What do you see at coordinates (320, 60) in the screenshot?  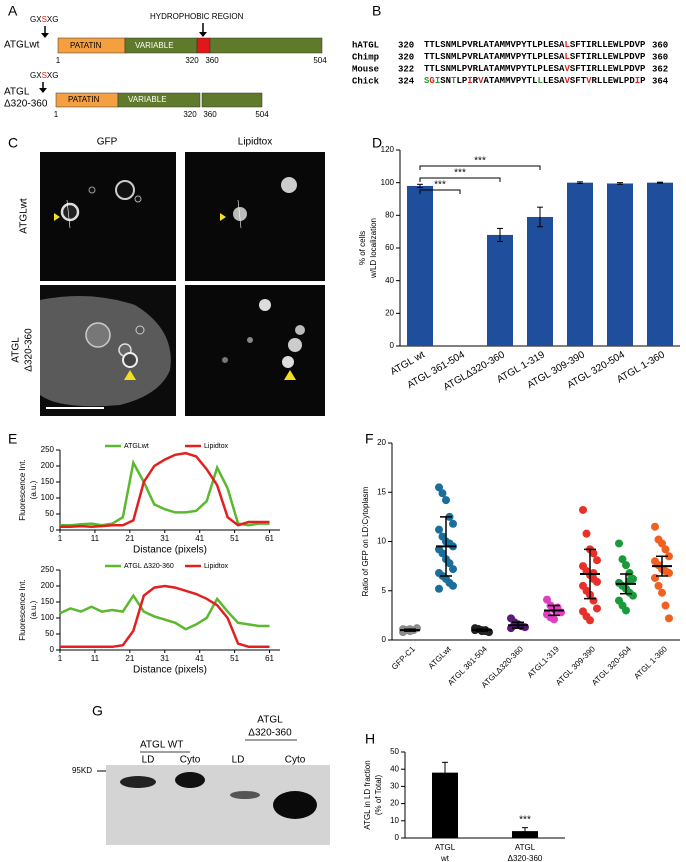 I see `position: 504` at bounding box center [320, 60].